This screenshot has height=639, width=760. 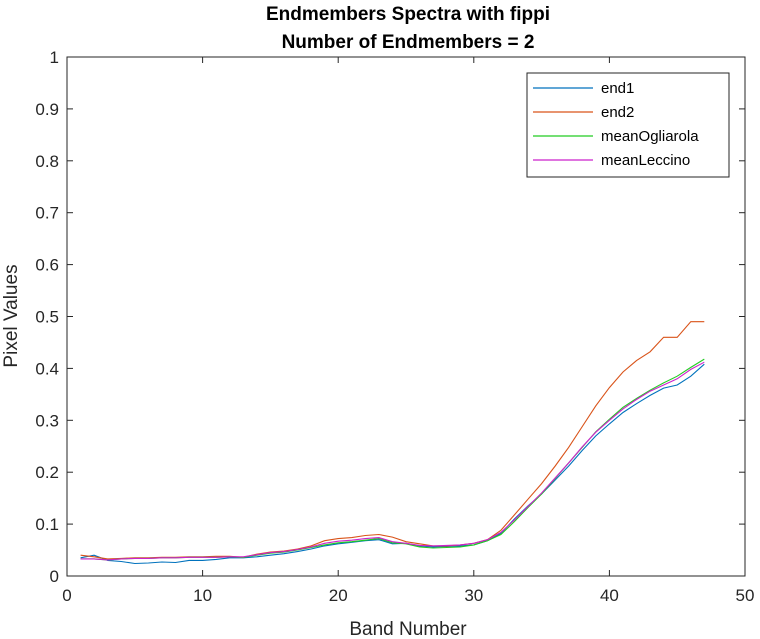 What do you see at coordinates (408, 629) in the screenshot?
I see `x-axis-label: Band Number` at bounding box center [408, 629].